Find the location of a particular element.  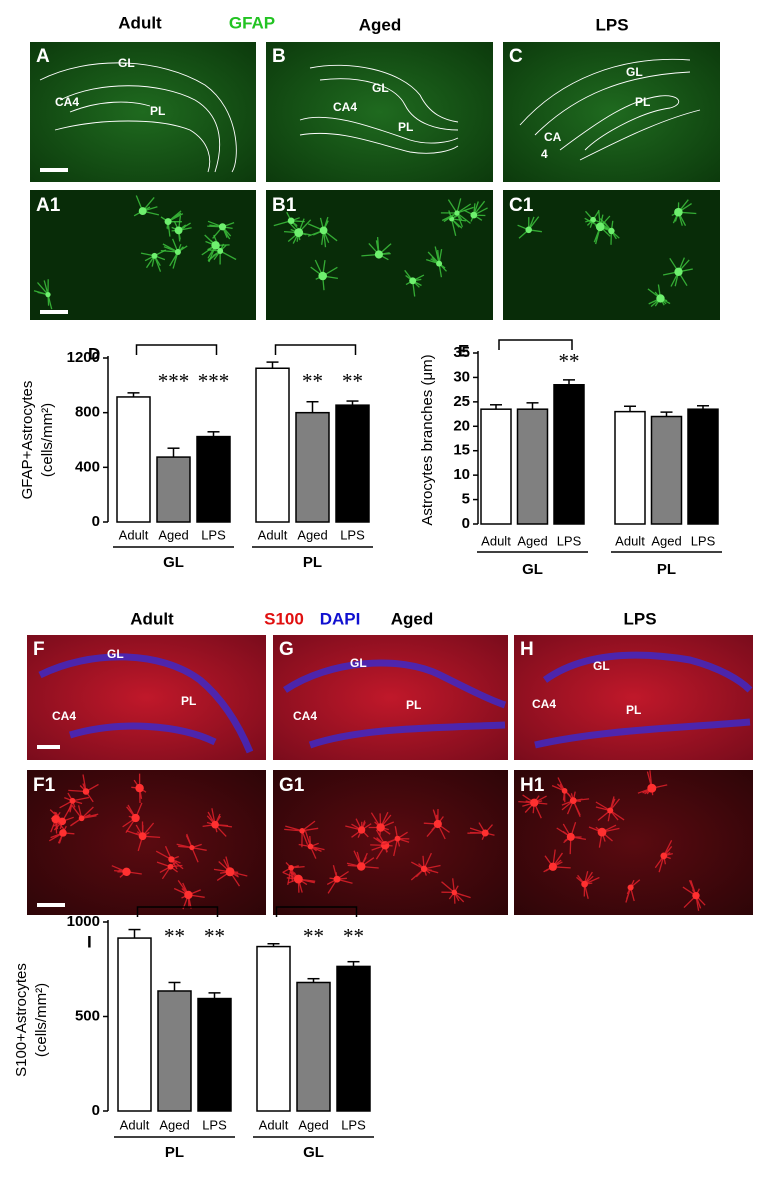

column-header: Aged is located at coordinates (412, 618).